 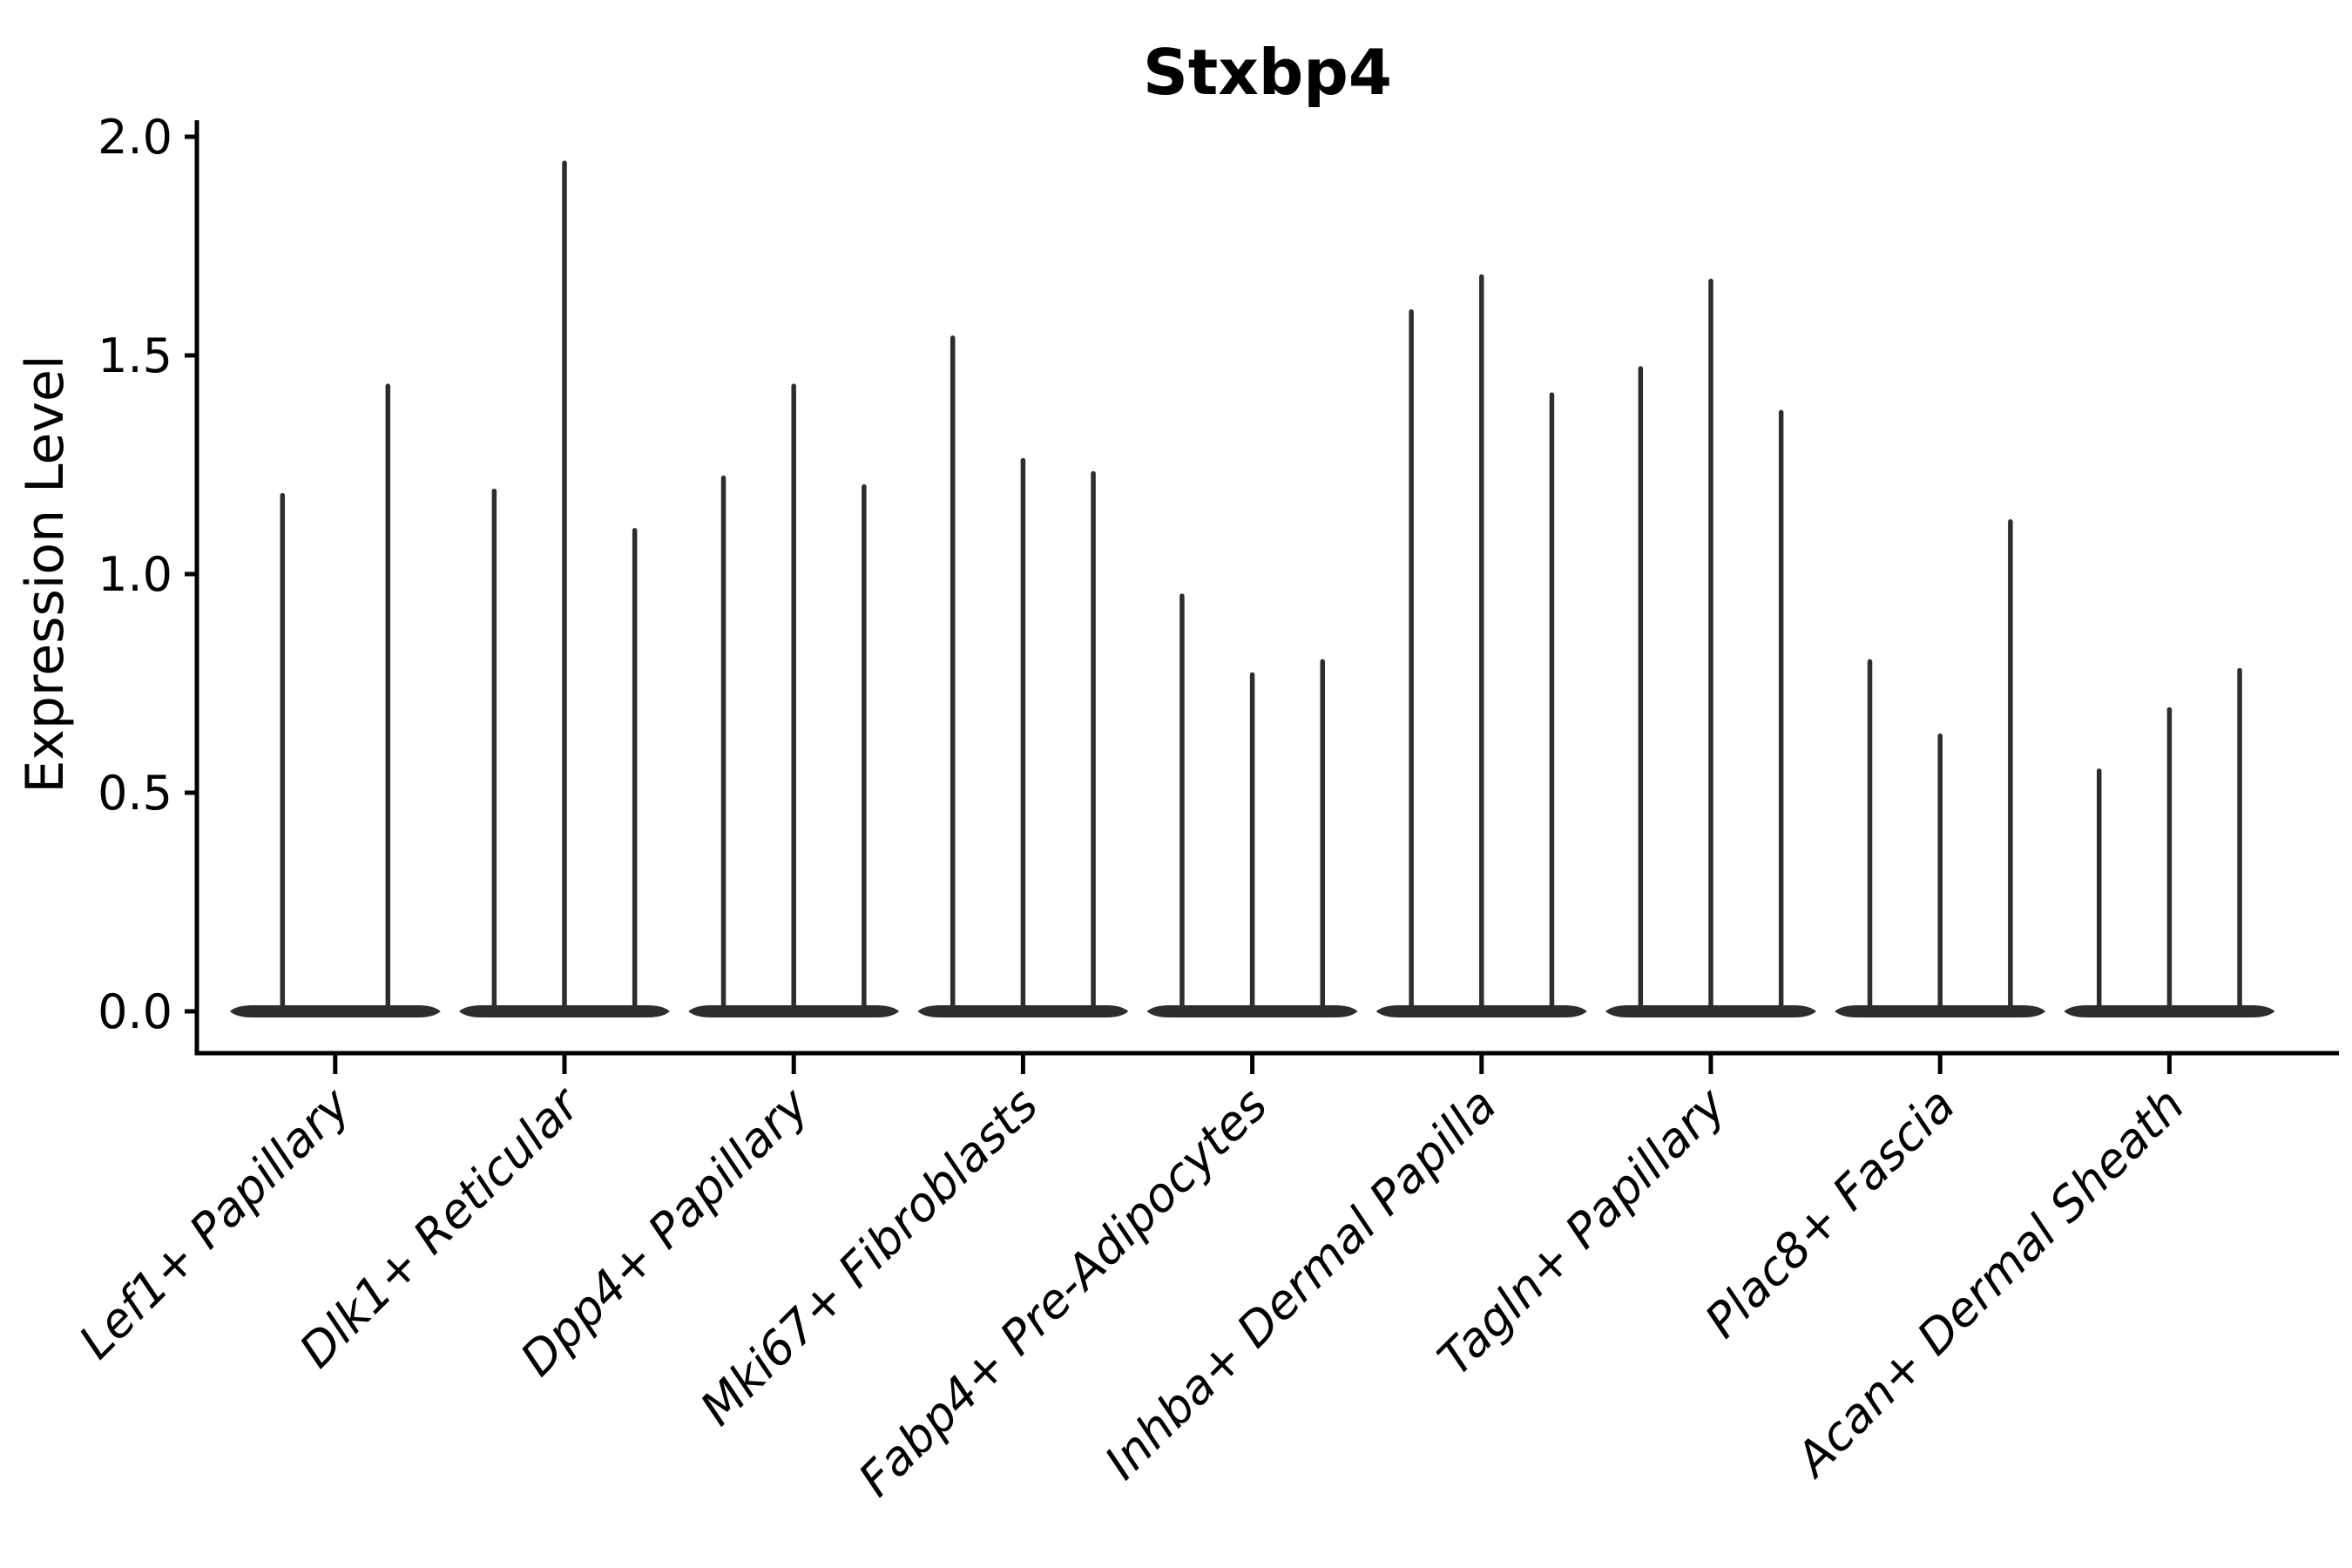 I want to click on y-tick-label: 0.0, so click(x=135, y=1012).